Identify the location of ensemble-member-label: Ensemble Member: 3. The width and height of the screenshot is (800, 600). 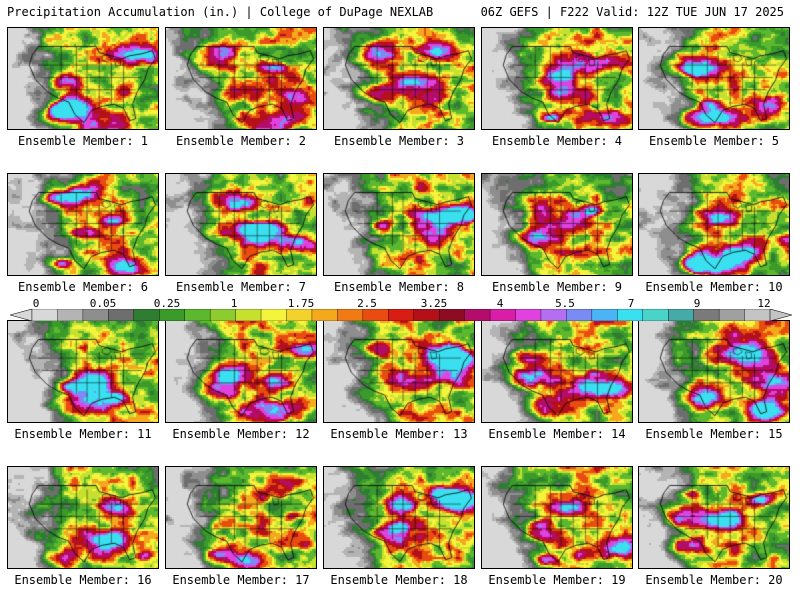
(399, 141).